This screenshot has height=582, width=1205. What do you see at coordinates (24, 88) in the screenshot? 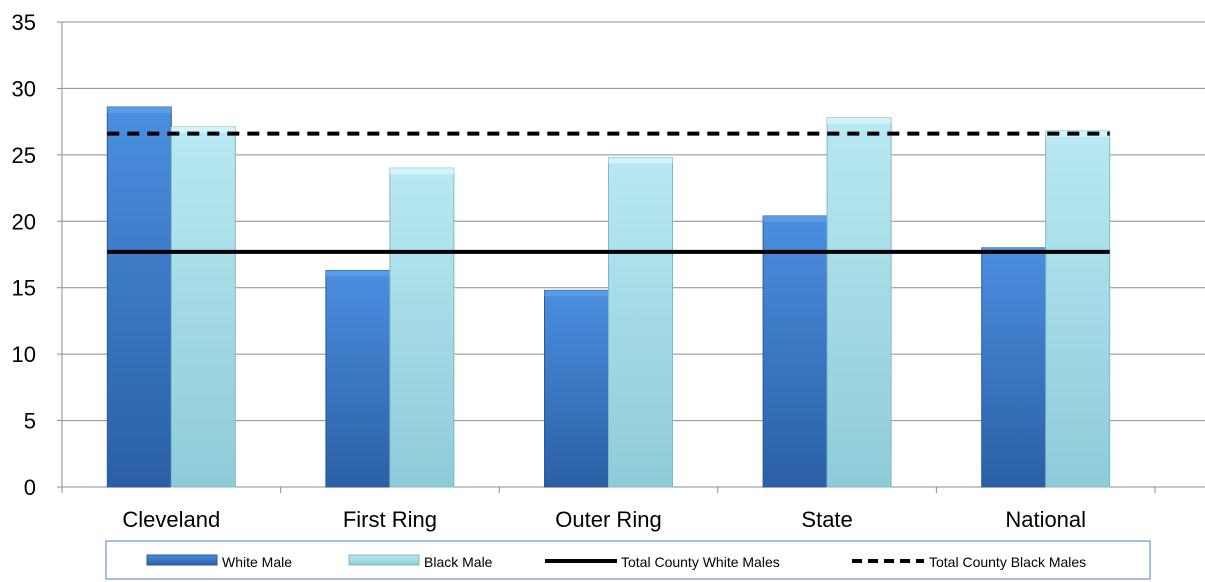
I see `y-tick-label: 30` at bounding box center [24, 88].